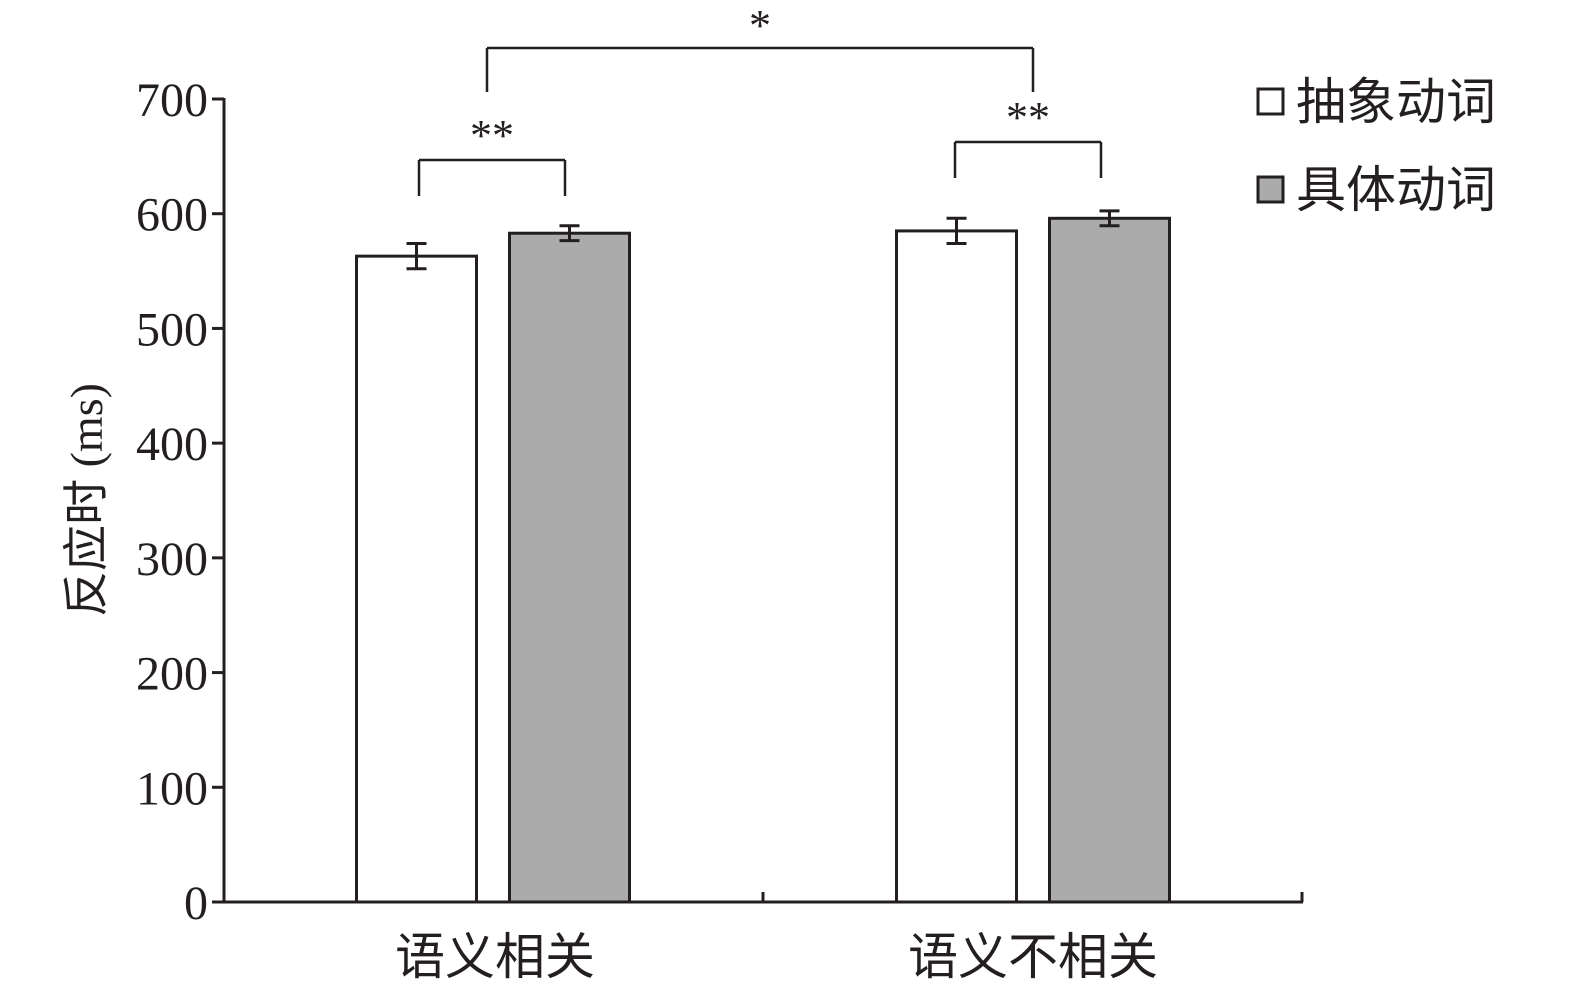 The height and width of the screenshot is (992, 1575). I want to click on y-tick-label: 600, so click(172, 215).